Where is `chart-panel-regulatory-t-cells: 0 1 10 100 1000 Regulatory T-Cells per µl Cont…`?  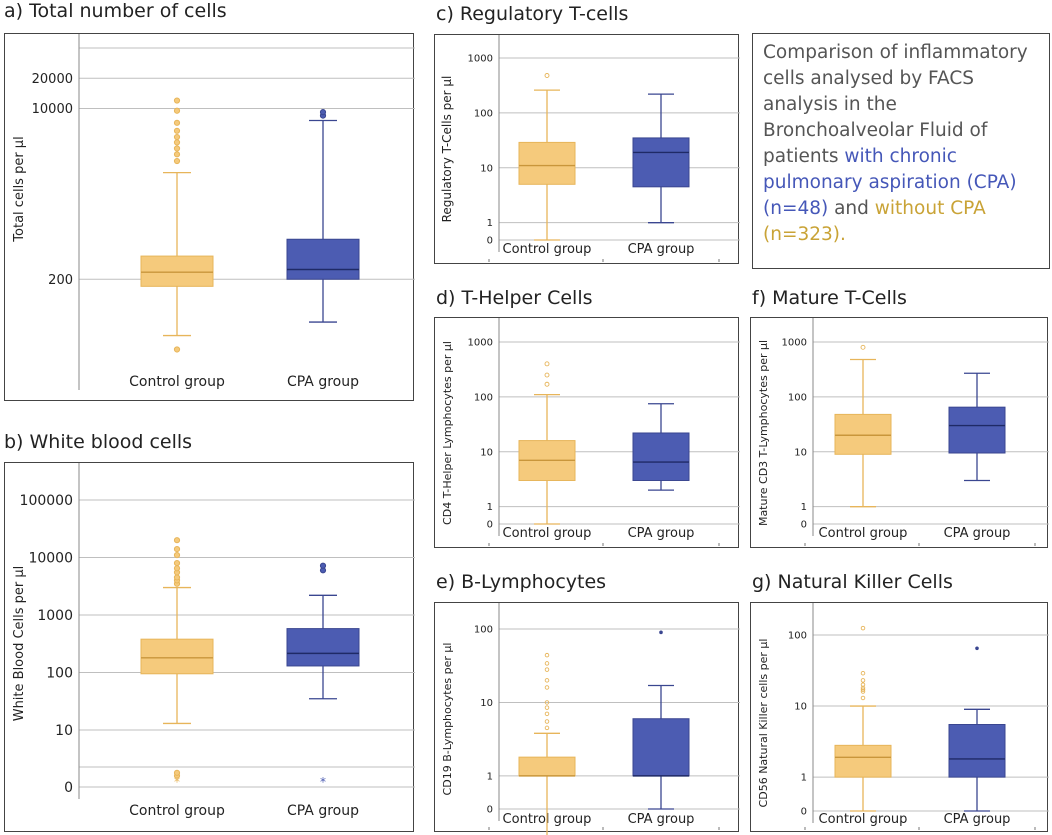 chart-panel-regulatory-t-cells: 0 1 10 100 1000 Regulatory T-Cells per µl Cont… is located at coordinates (587, 149).